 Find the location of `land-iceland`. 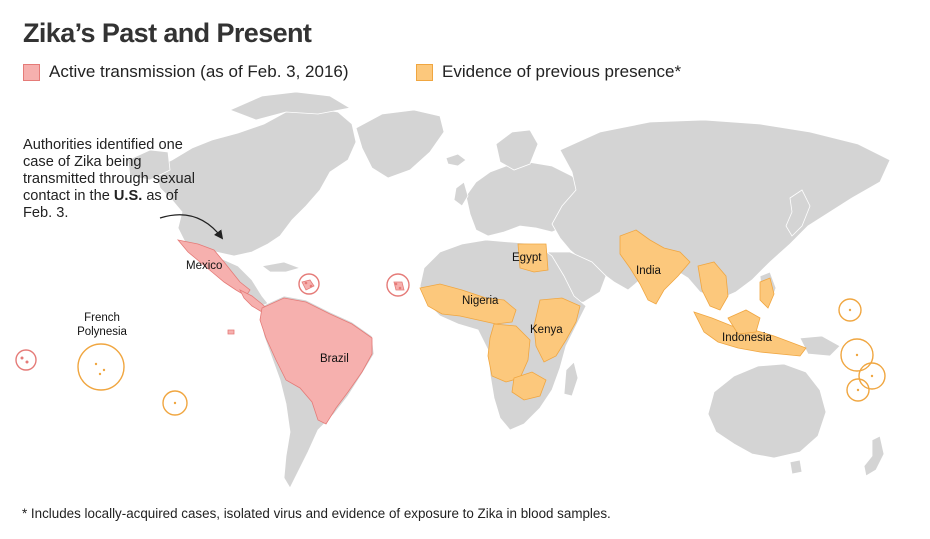

land-iceland is located at coordinates (456, 160).